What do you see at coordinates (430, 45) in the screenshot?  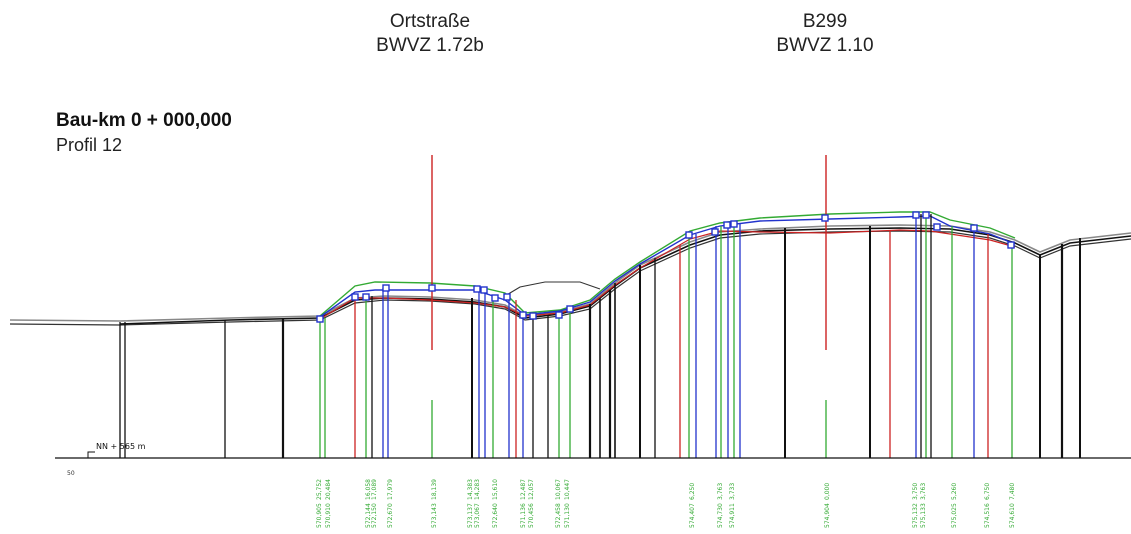 I see `header-ortstrasse-code: BWVZ 1.72b` at bounding box center [430, 45].